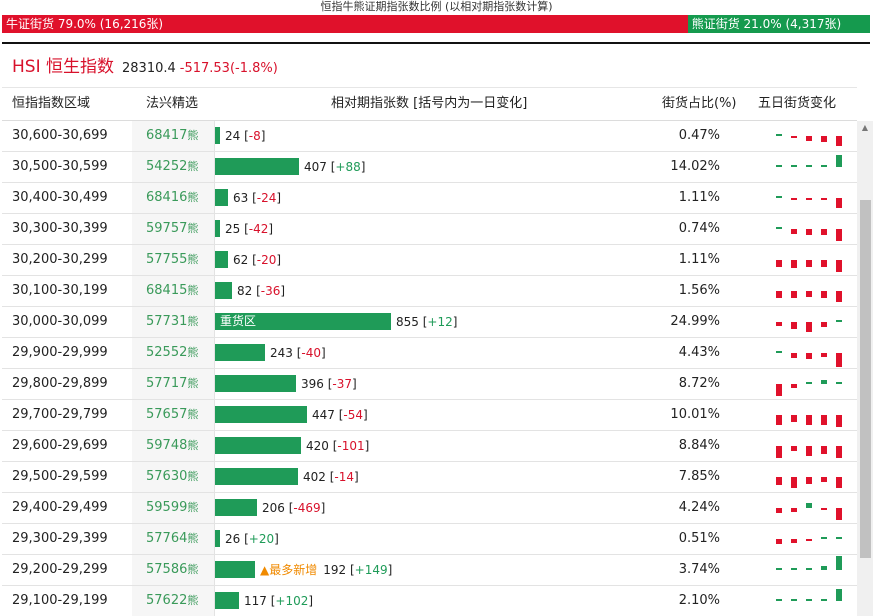 The image size is (873, 616). Describe the element at coordinates (167, 600) in the screenshot. I see `warrant-code: 57622` at that location.